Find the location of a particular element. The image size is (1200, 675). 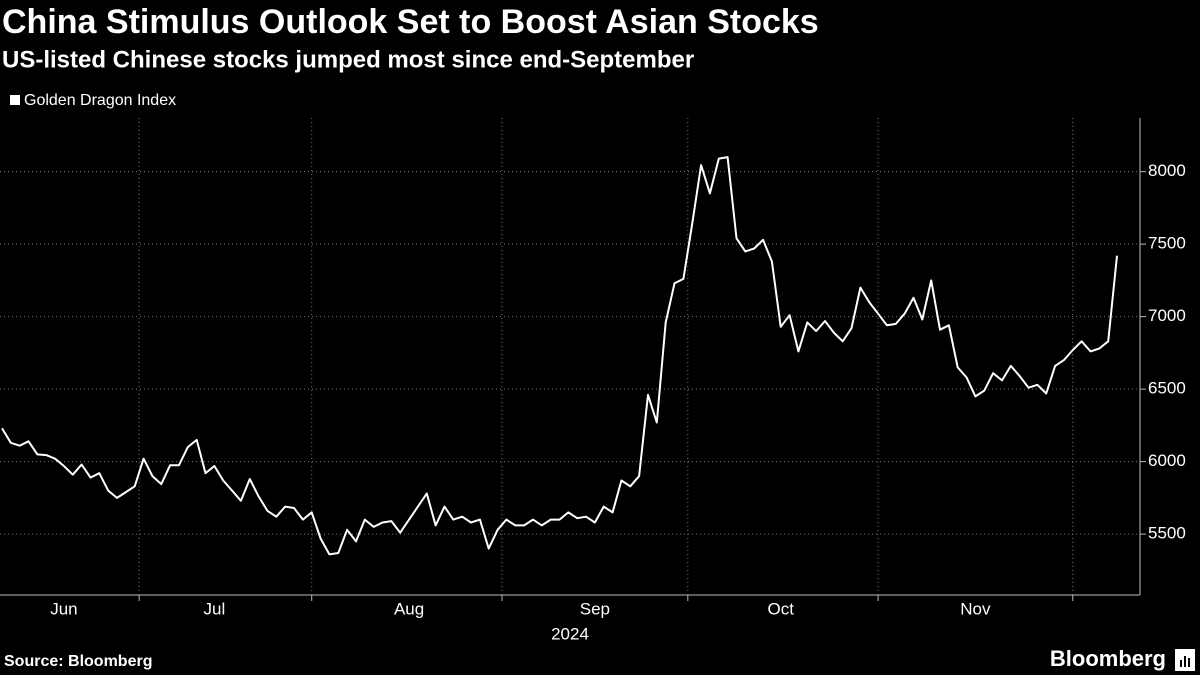

y-tick-label: 7500 is located at coordinates (1167, 243).